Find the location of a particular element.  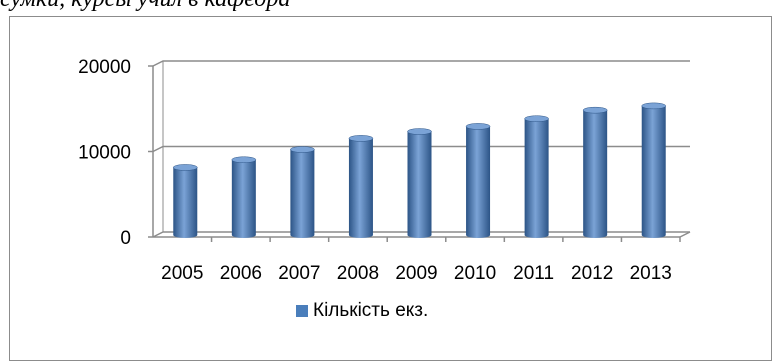

x-tick-label: 2010 is located at coordinates (475, 273).